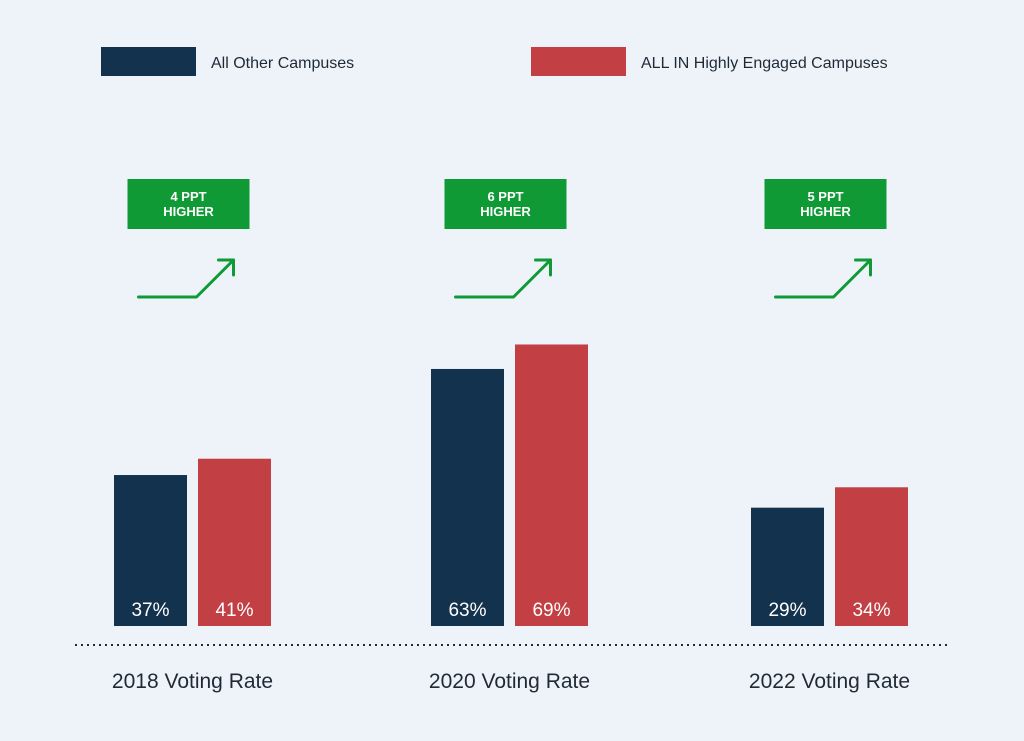  What do you see at coordinates (764, 63) in the screenshot?
I see `legend-label-allin: ALL IN Highly Engaged Campuses` at bounding box center [764, 63].